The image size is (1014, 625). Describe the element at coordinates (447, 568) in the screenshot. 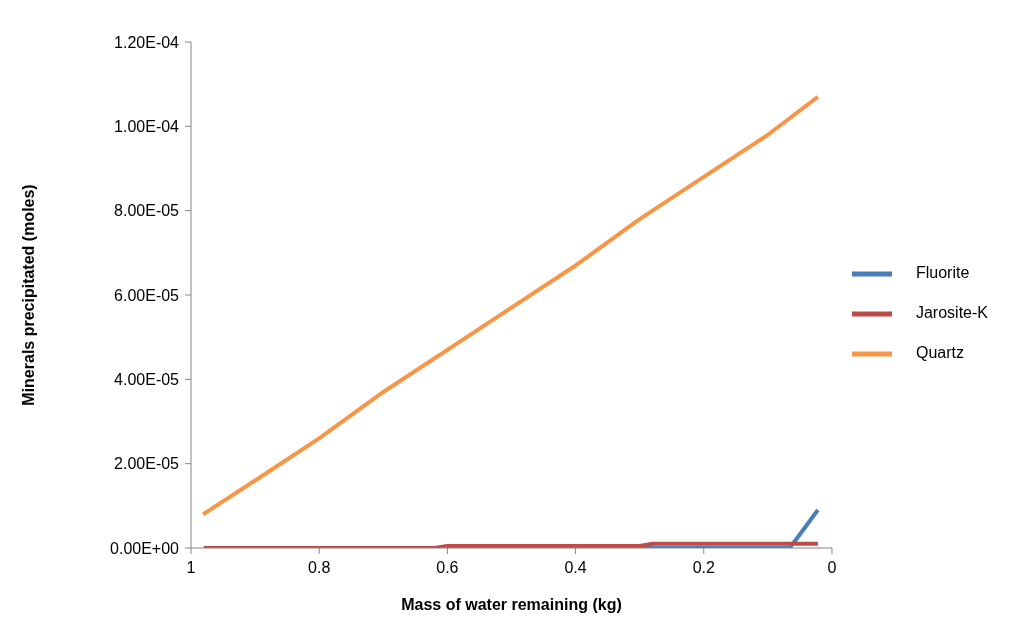

I see `x-tick-label: 0.6` at that location.